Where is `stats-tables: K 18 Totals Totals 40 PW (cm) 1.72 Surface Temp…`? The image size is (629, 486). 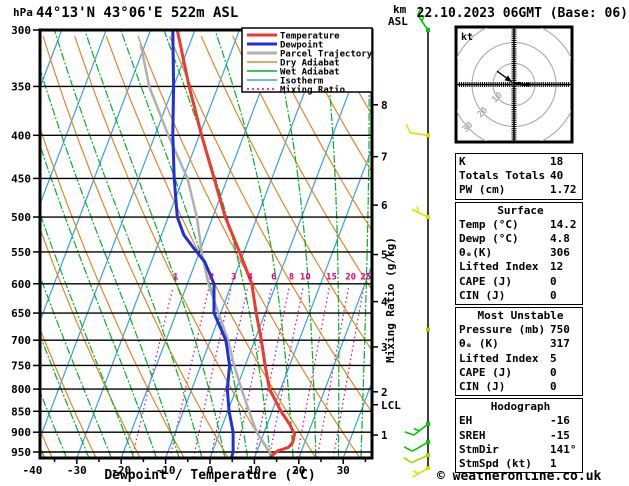 stats-tables: K 18 Totals Totals 40 PW (cm) 1.72 Surface Temp… is located at coordinates (519, 314).